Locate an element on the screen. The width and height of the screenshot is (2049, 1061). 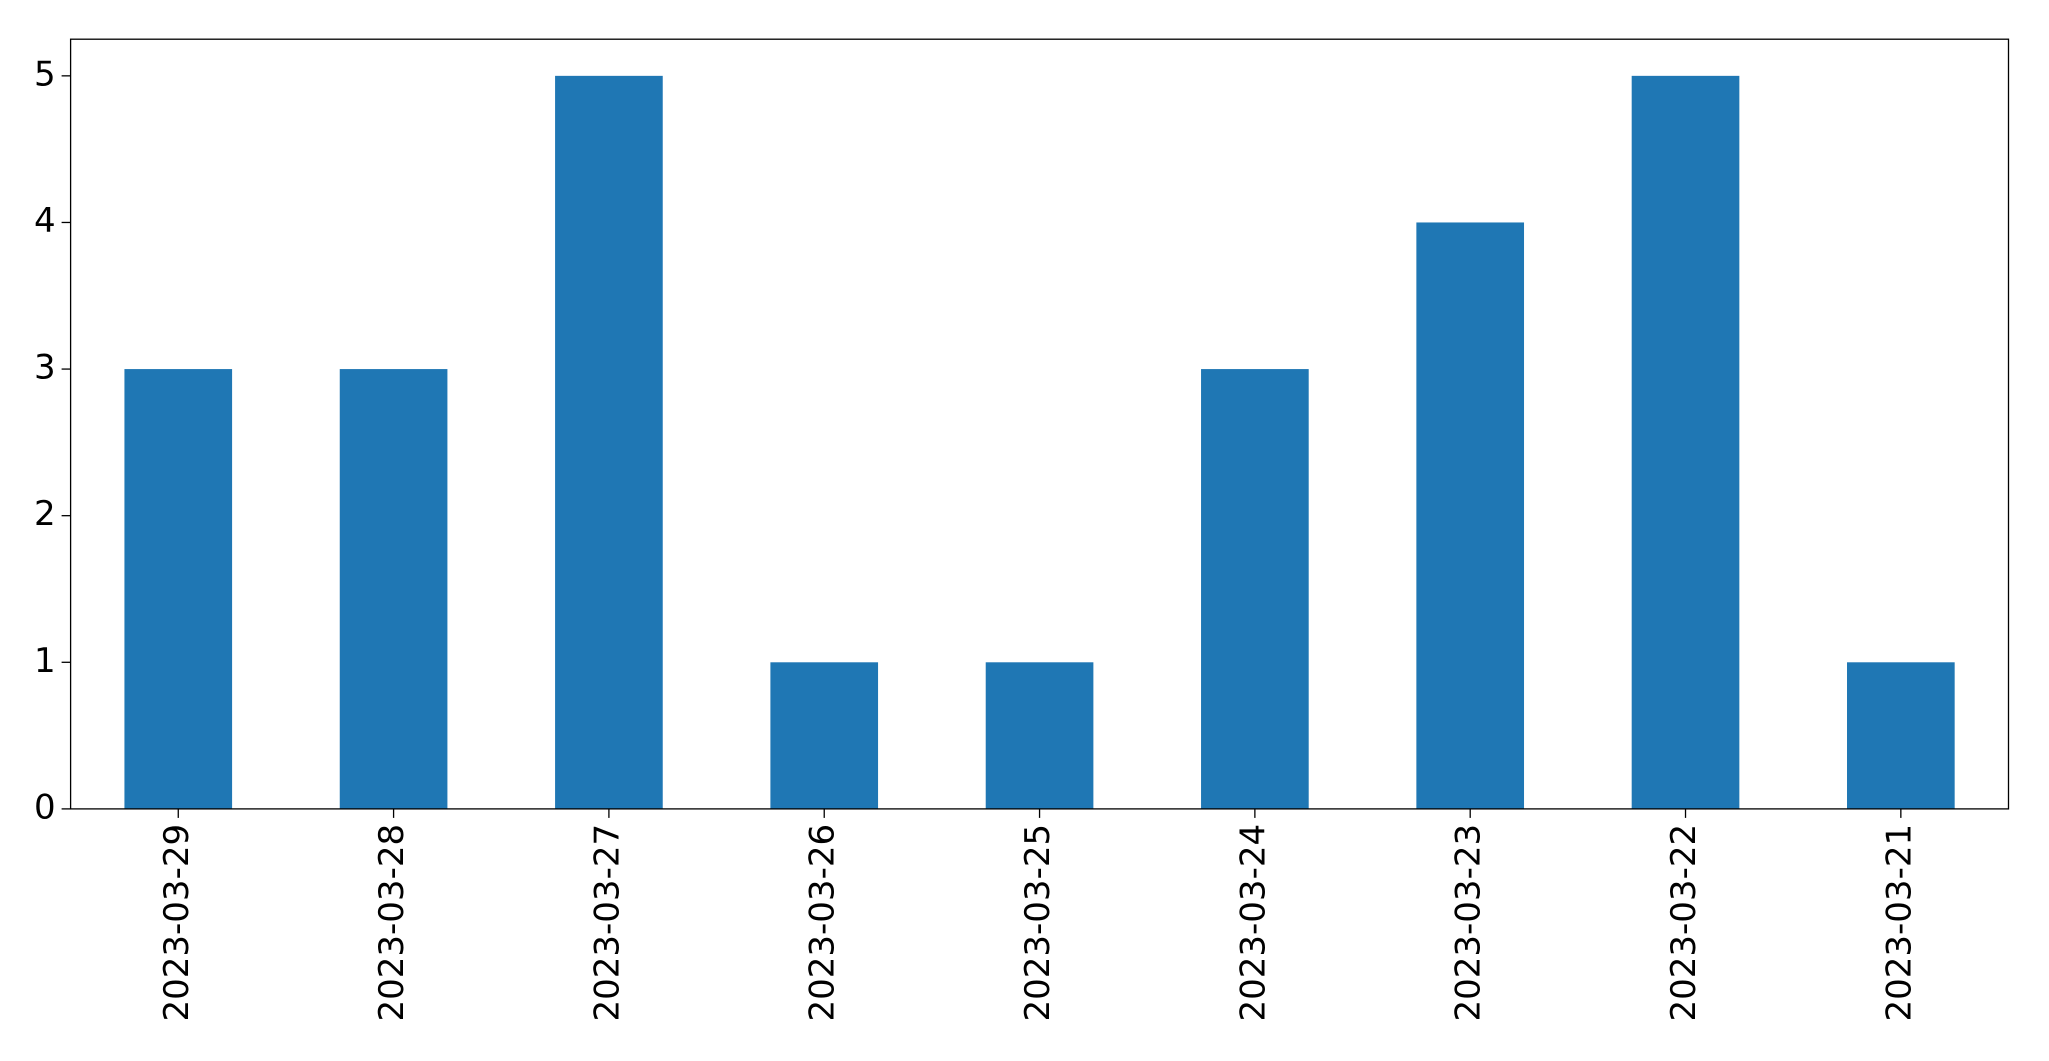
y-tick-label: 2 is located at coordinates (45, 514).